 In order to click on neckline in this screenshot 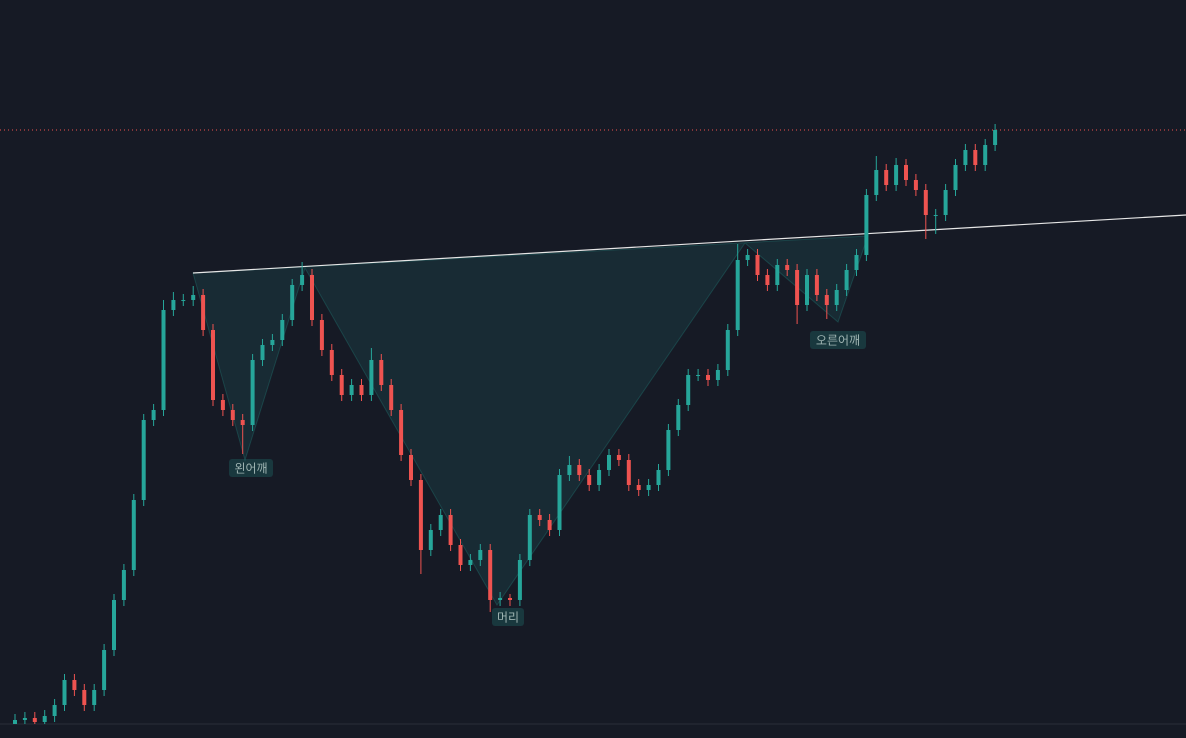, I will do `click(689, 244)`.